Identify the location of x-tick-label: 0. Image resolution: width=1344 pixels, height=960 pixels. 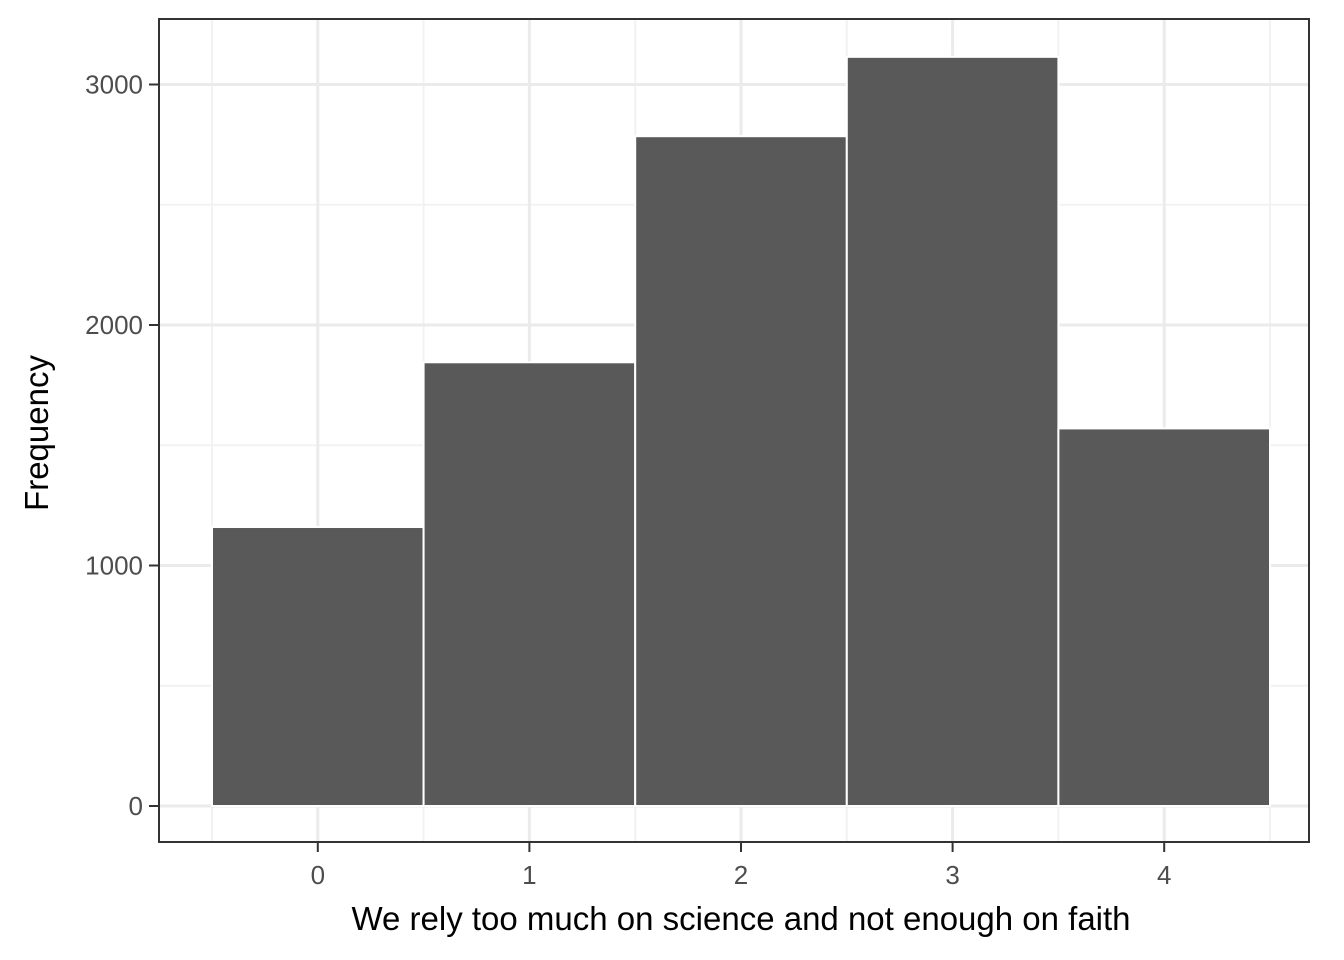
(318, 875).